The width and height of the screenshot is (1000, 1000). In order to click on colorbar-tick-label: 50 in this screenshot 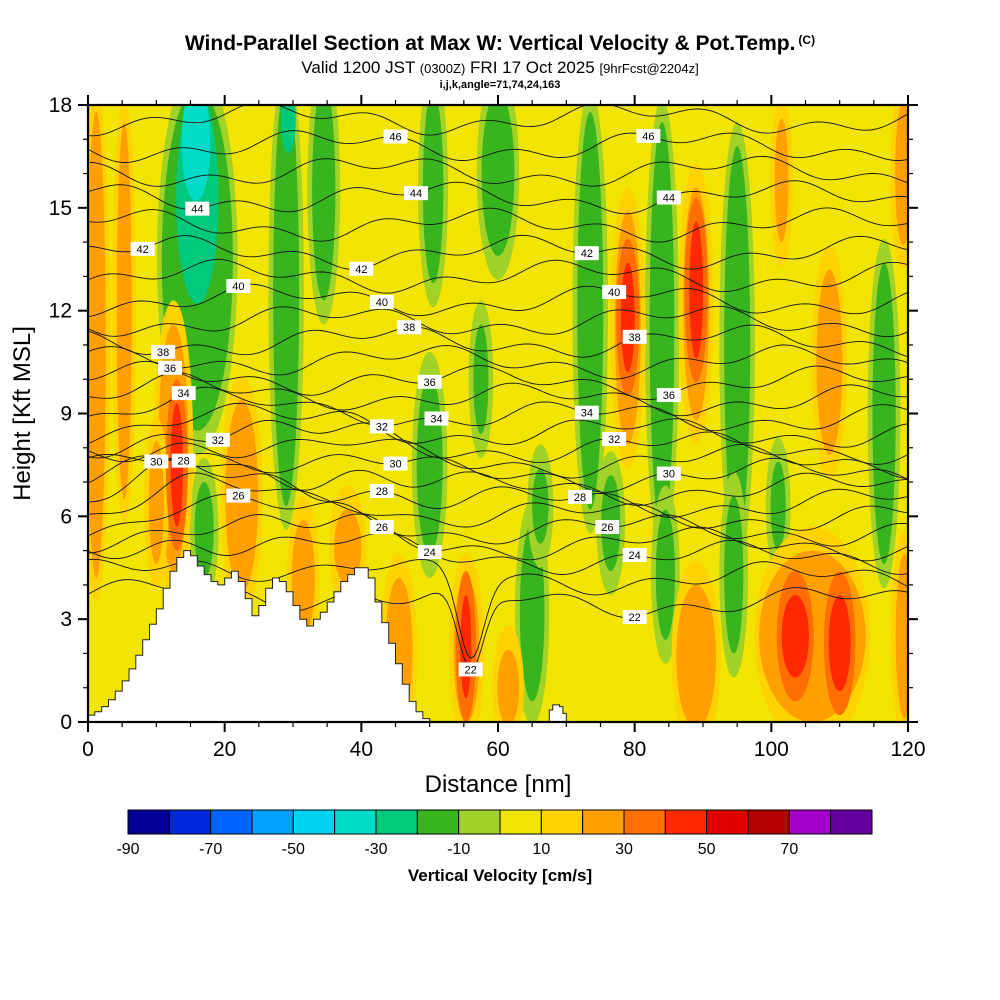, I will do `click(707, 849)`.